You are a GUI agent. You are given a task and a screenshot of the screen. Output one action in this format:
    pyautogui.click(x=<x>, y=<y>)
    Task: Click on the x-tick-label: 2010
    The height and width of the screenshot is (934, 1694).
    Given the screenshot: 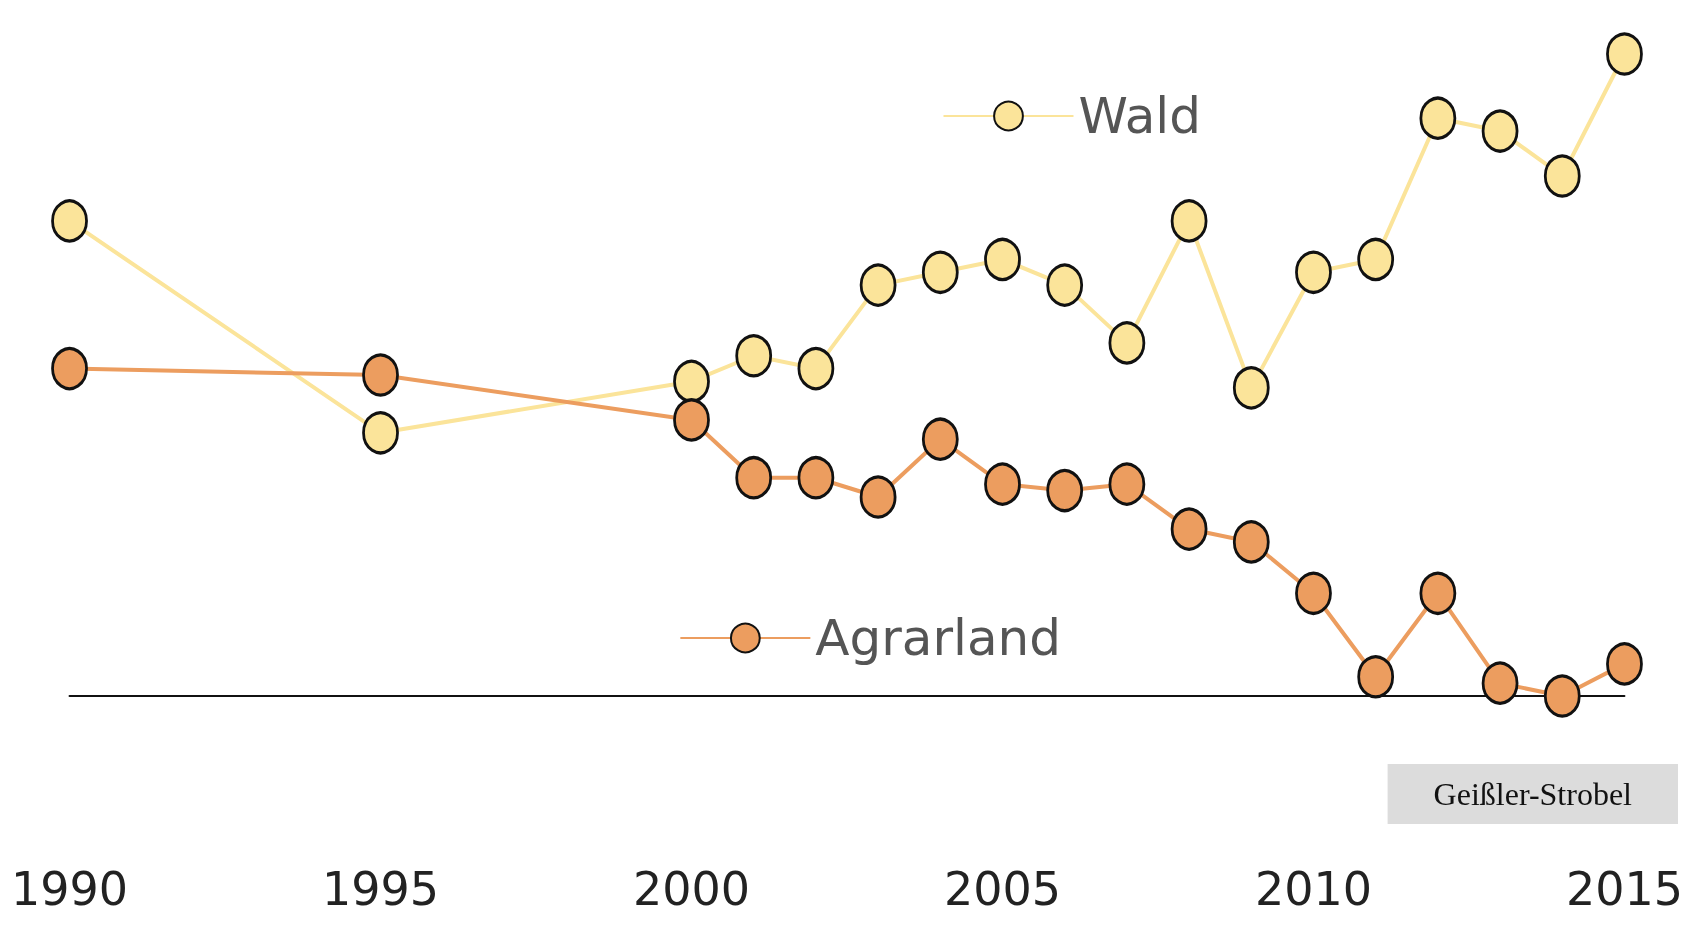 What is the action you would take?
    pyautogui.click(x=1313, y=889)
    